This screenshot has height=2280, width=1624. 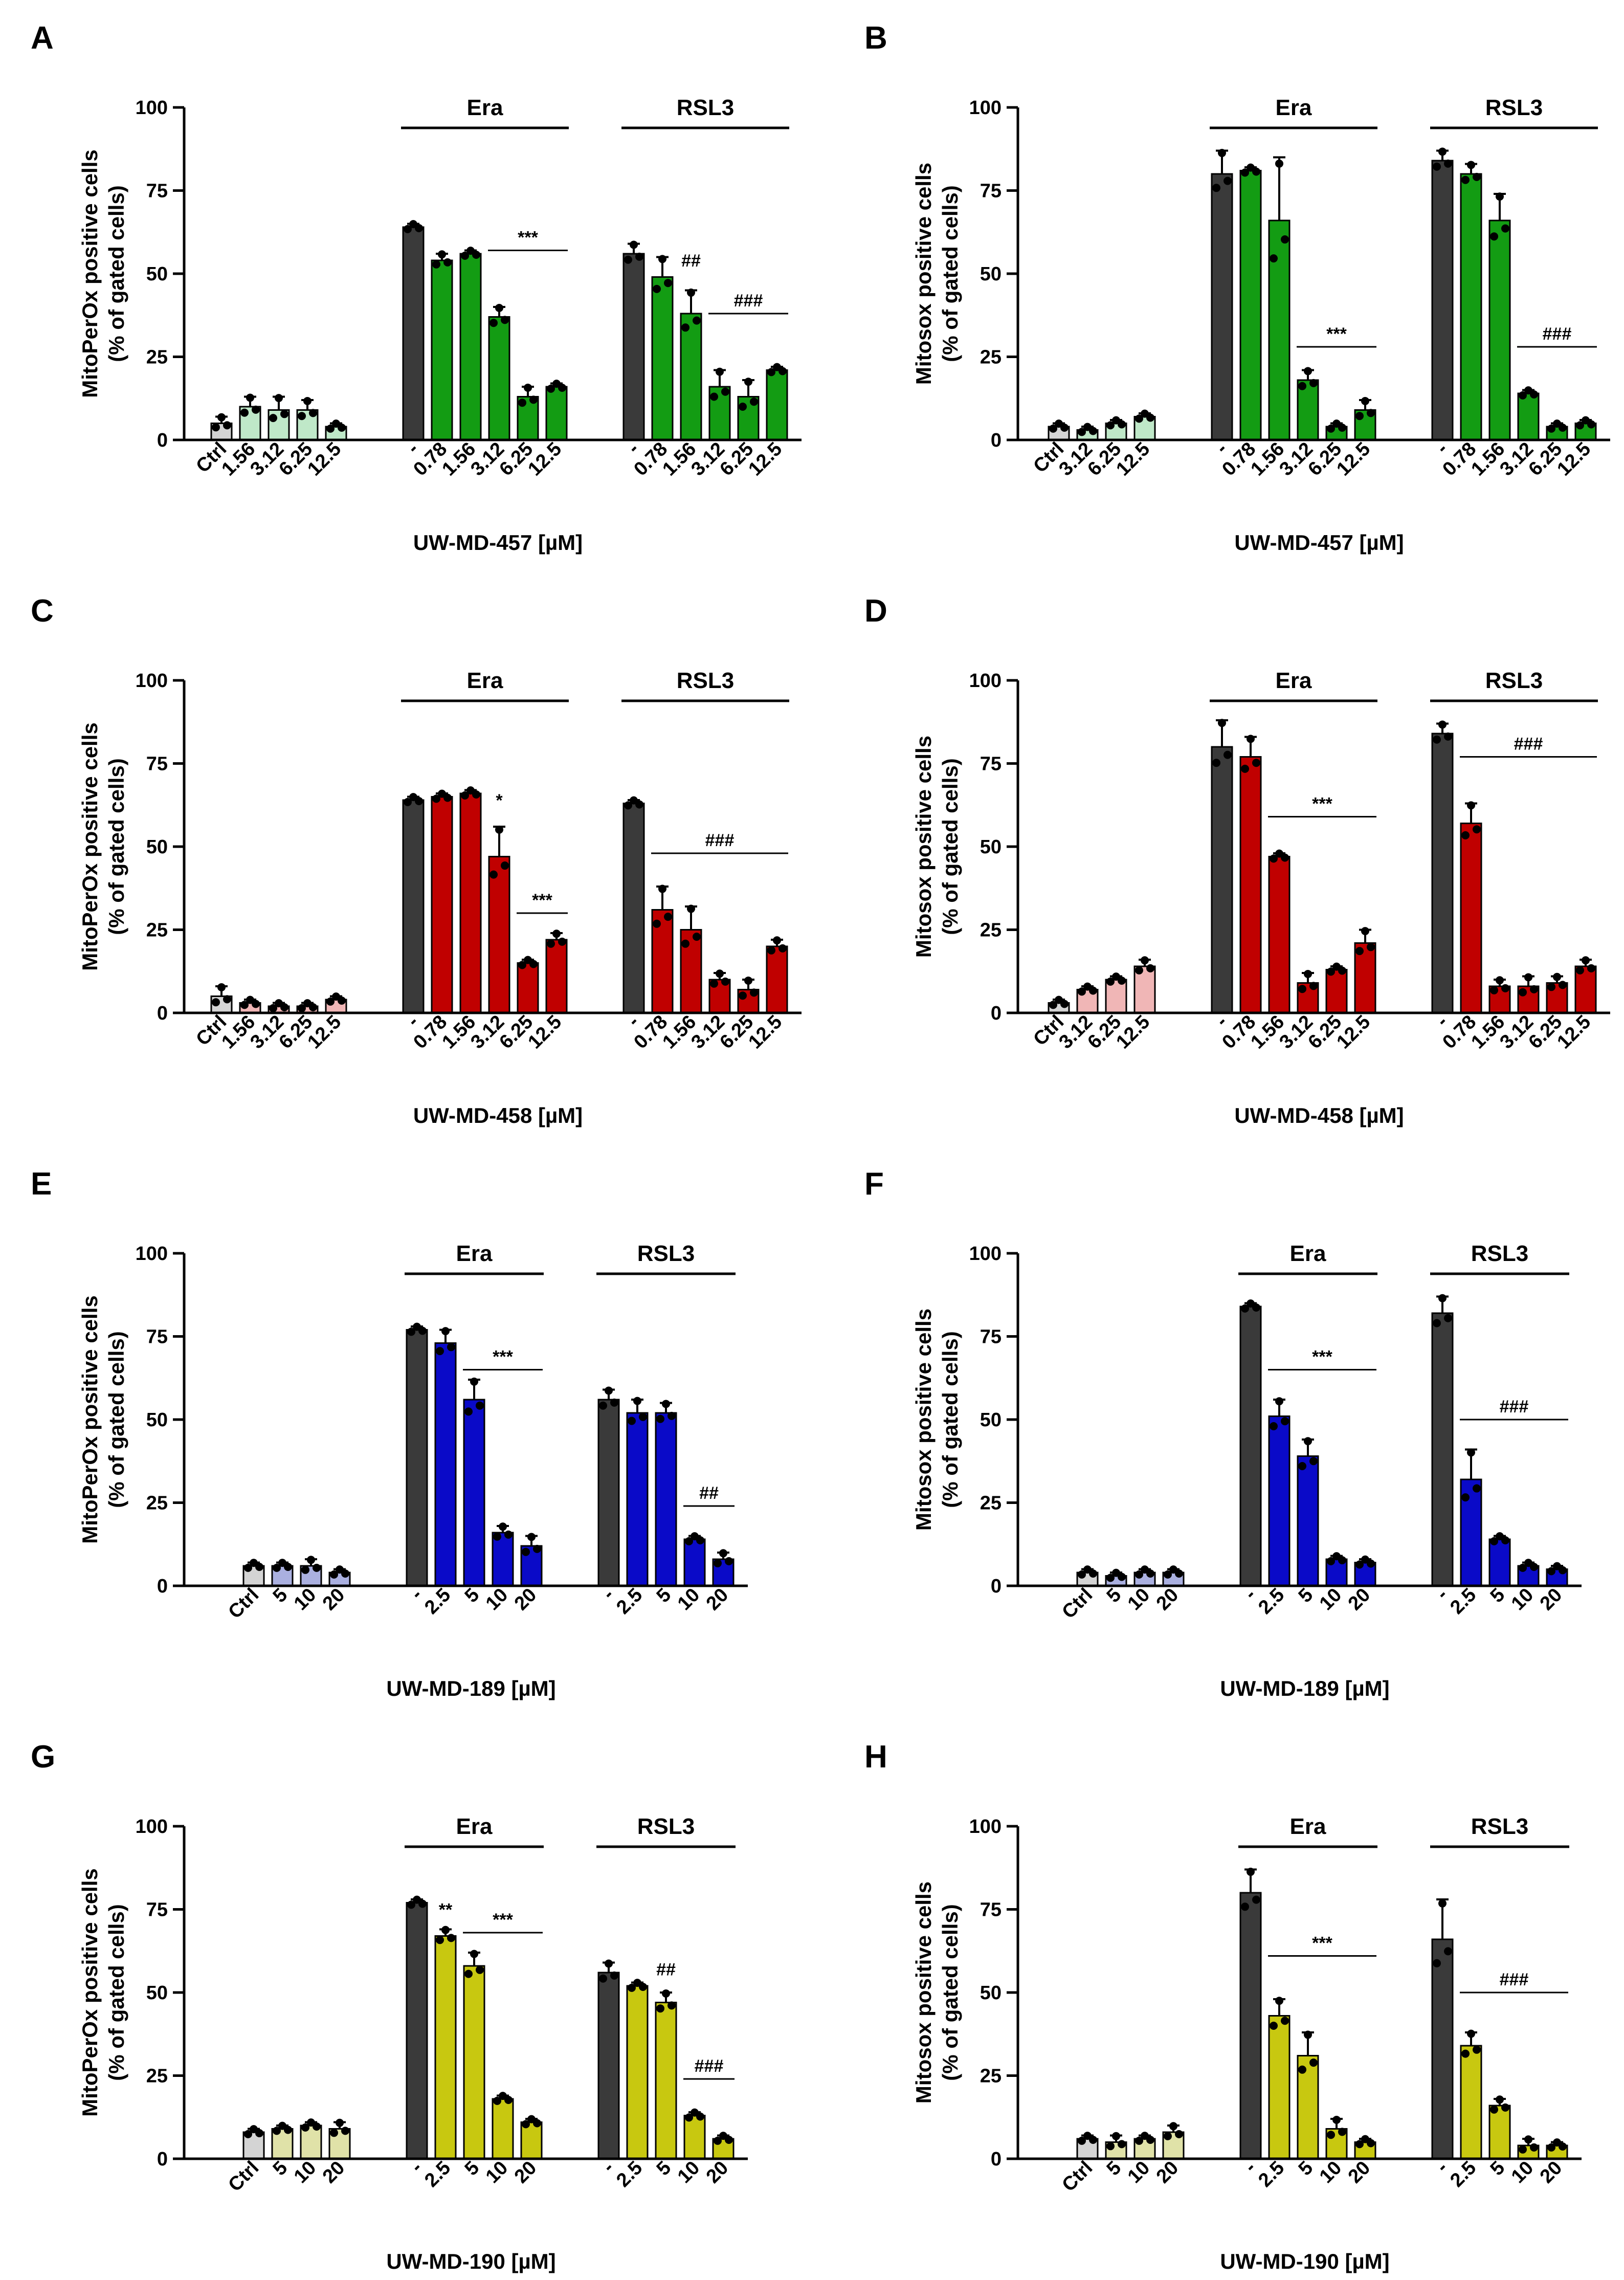 I want to click on y-tick-label: 75, so click(x=157, y=191).